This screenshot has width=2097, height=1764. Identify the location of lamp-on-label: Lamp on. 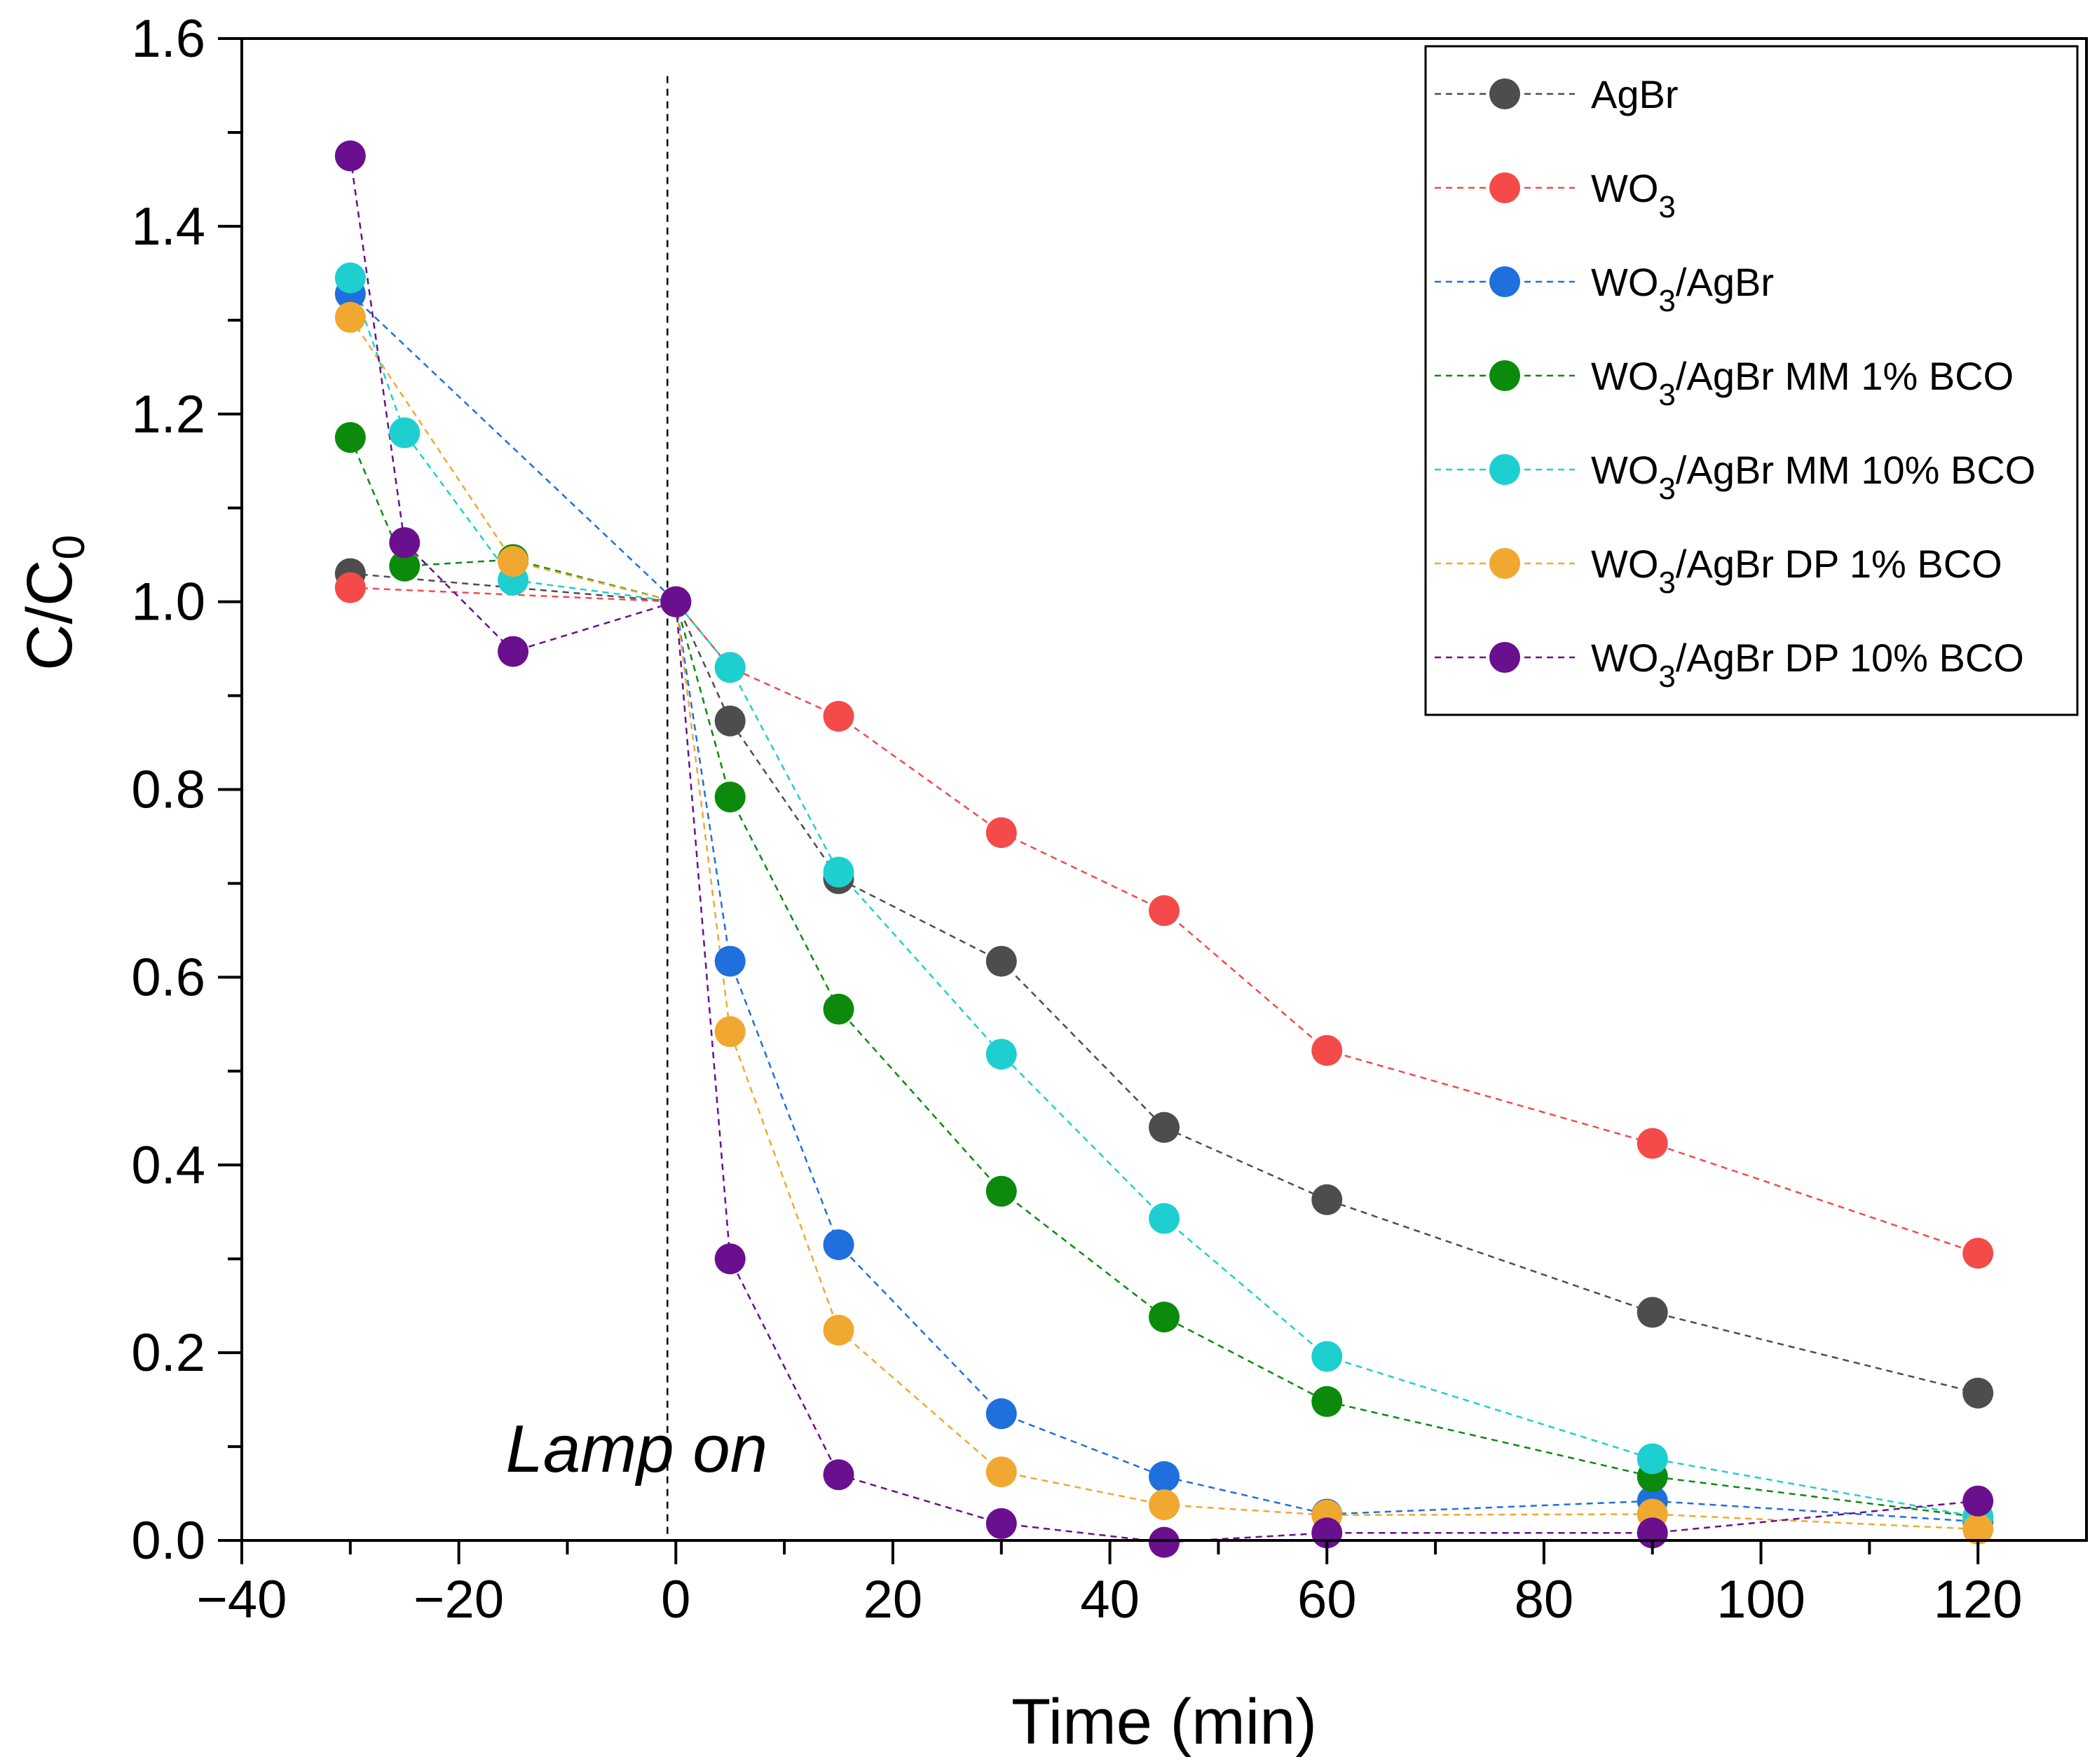
(636, 1449).